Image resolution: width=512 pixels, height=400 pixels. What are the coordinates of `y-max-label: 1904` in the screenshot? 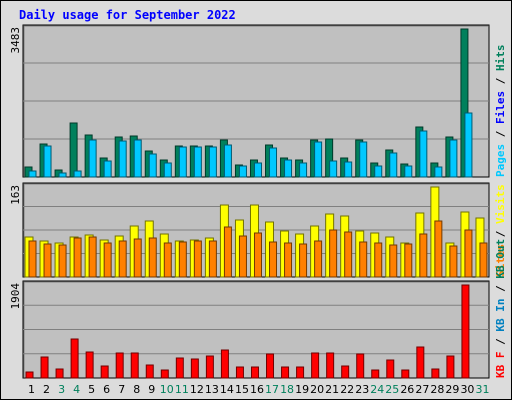 It's located at (15, 296).